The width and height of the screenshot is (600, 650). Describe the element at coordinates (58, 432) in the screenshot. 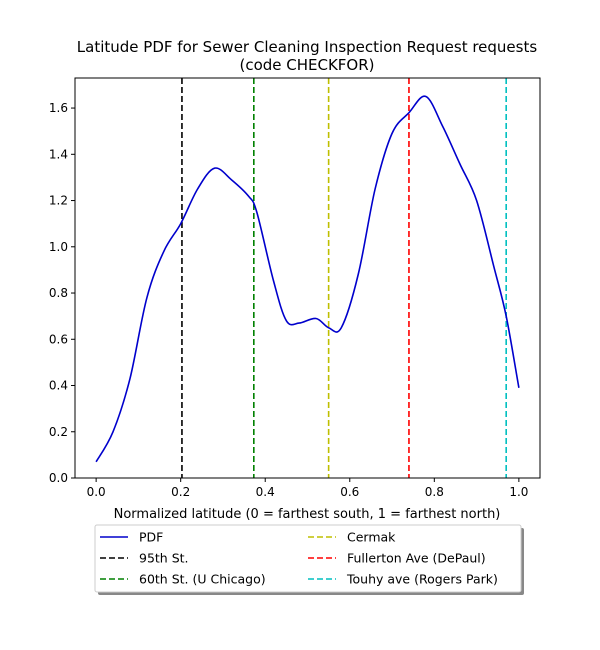

I see `y-tick-label: 0.2` at that location.